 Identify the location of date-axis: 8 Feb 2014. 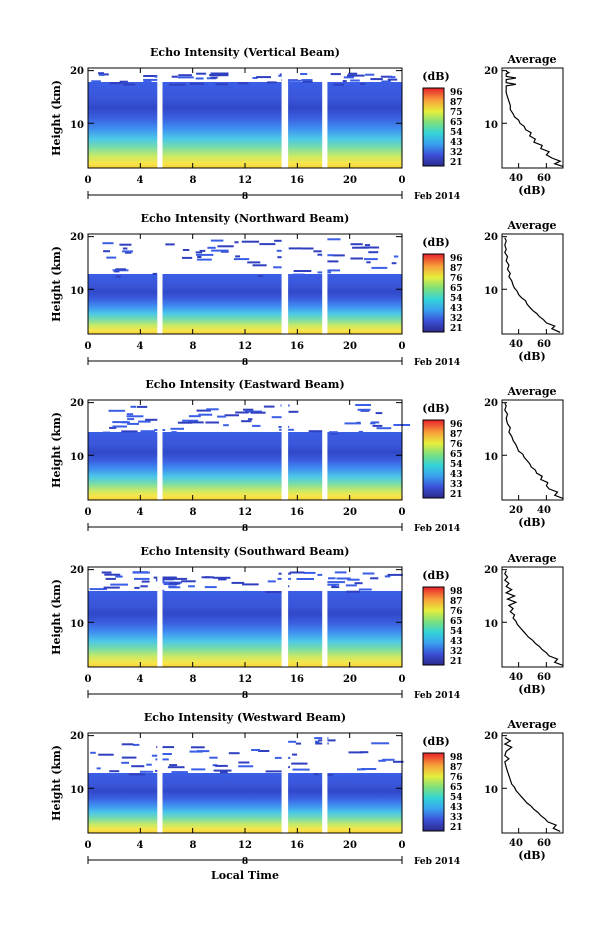
(273, 196).